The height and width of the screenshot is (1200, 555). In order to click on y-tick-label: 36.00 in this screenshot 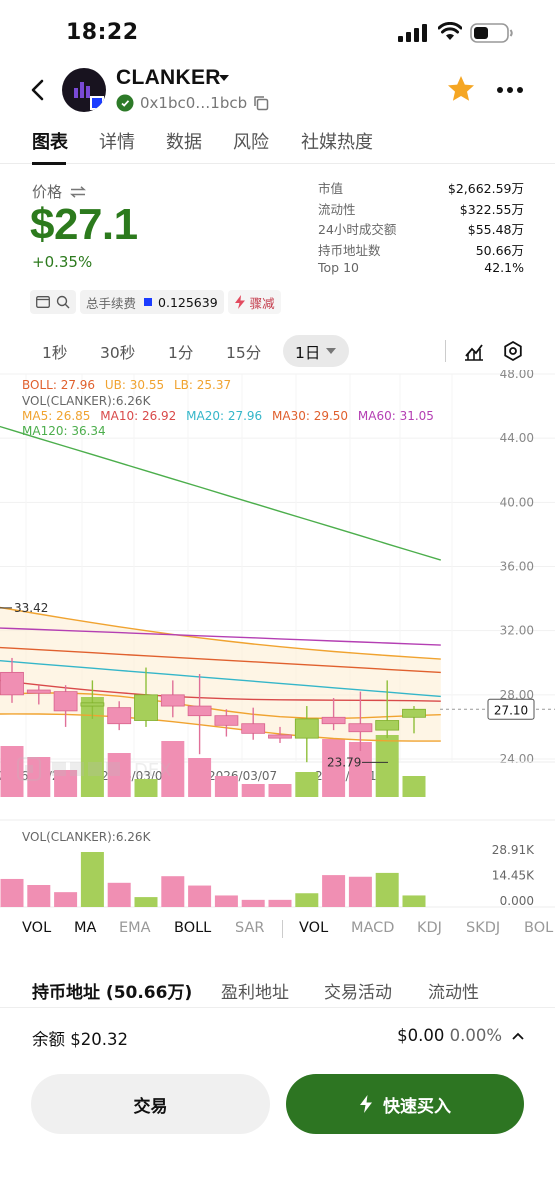, I will do `click(517, 567)`.